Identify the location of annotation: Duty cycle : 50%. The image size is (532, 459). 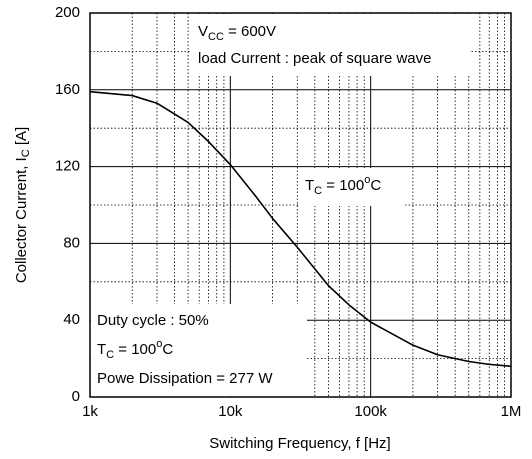
(153, 320).